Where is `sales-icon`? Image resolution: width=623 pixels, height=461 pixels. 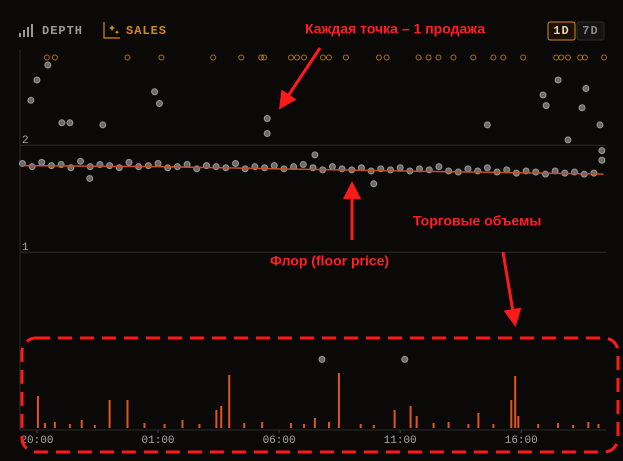 sales-icon is located at coordinates (111, 30).